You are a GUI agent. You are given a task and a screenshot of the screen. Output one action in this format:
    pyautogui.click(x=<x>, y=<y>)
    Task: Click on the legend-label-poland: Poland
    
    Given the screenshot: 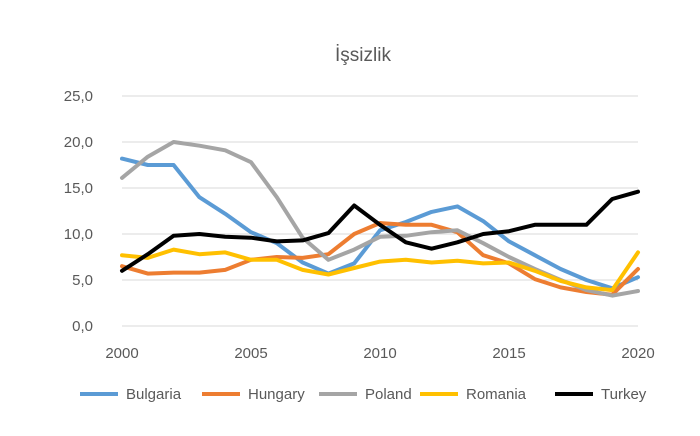 What is the action you would take?
    pyautogui.click(x=388, y=394)
    